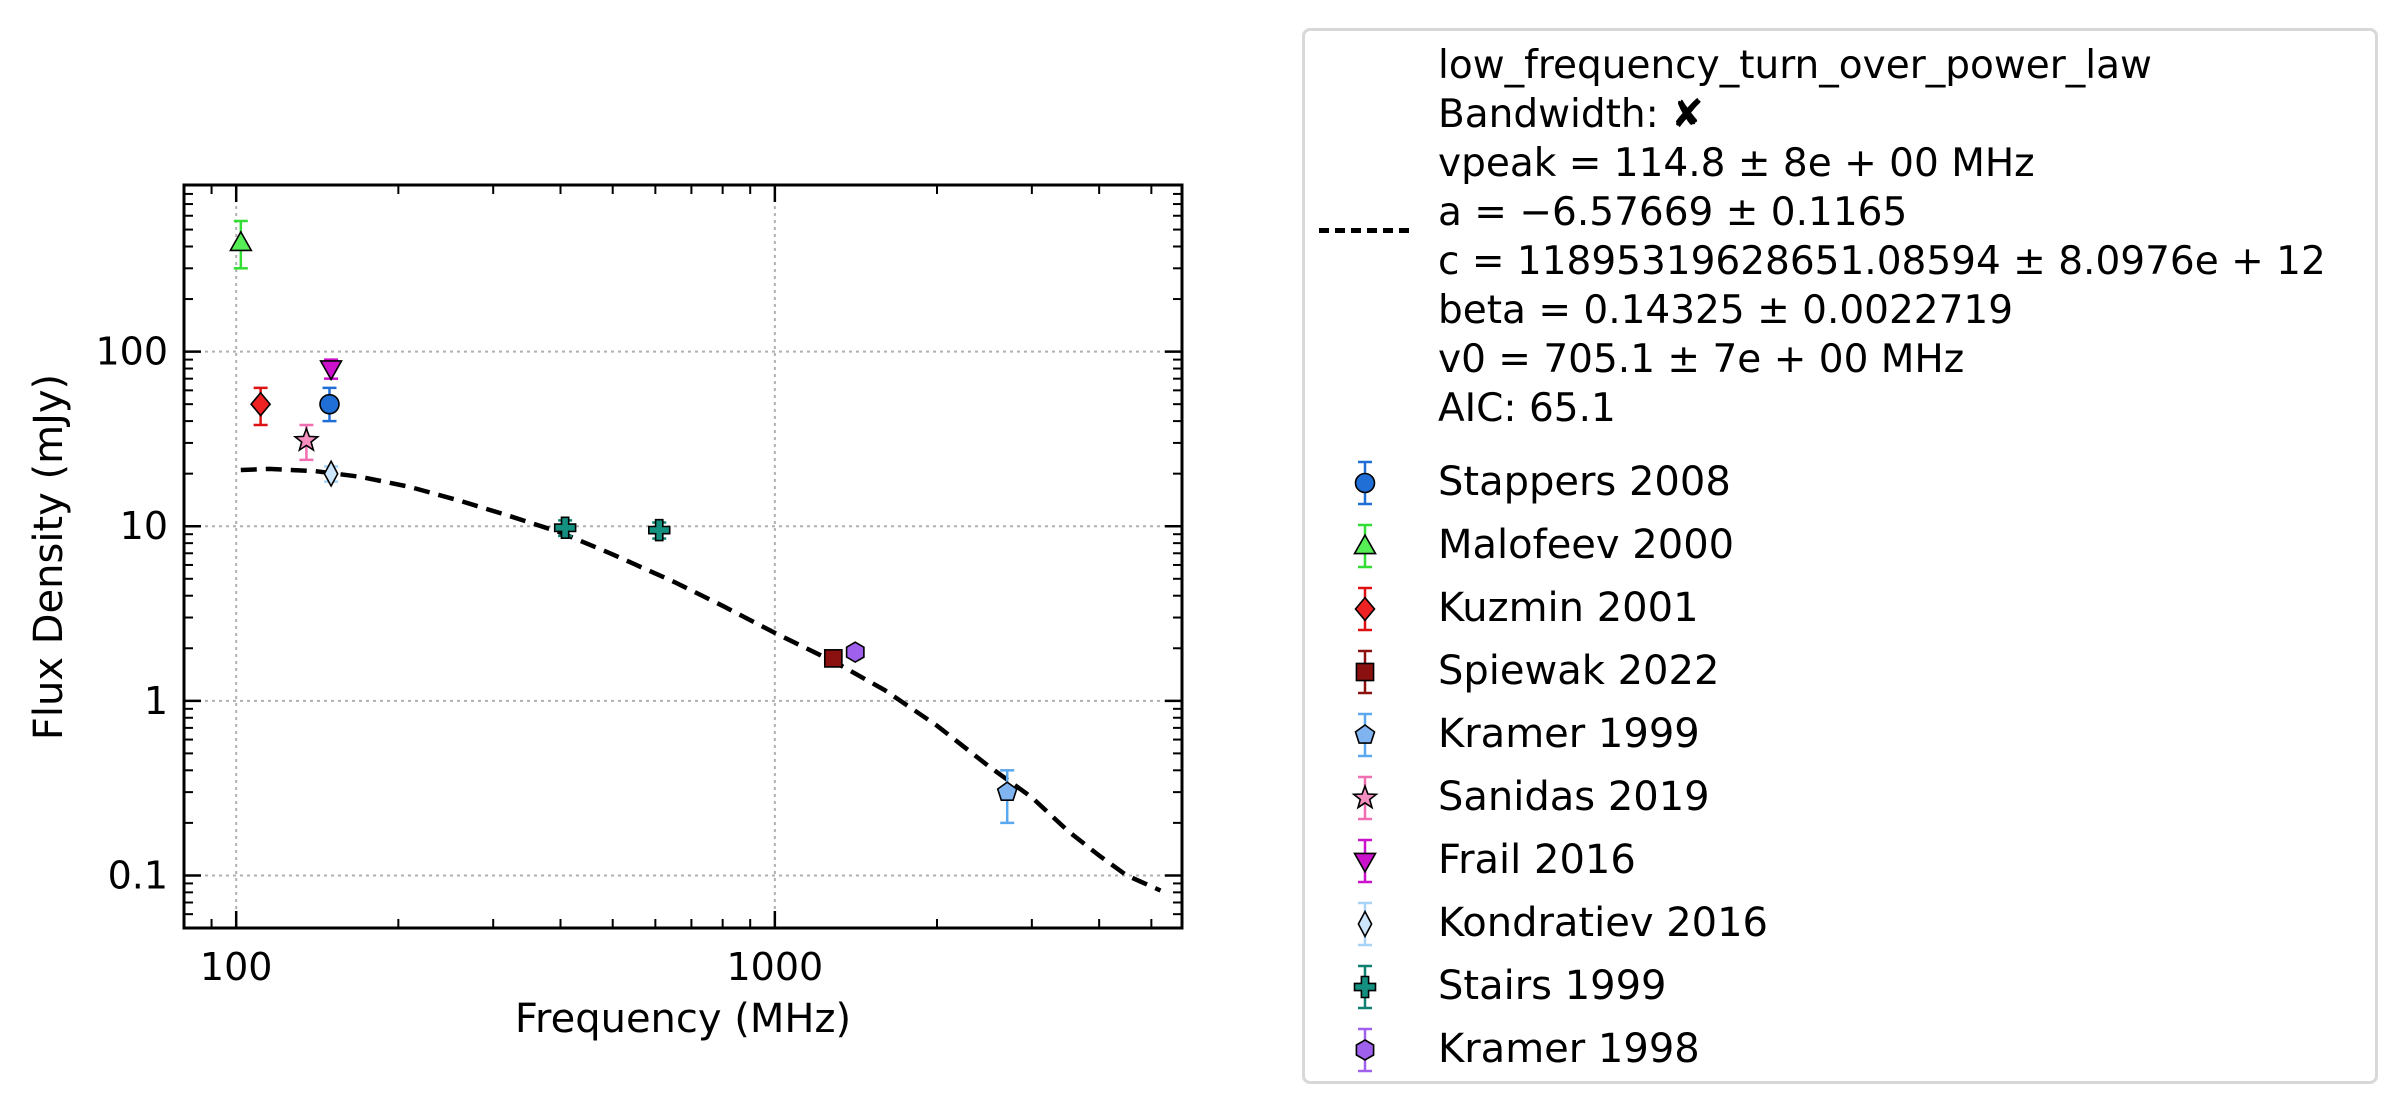 The width and height of the screenshot is (2397, 1109). I want to click on fit-a: a = −6.57669 ± 0.1165, so click(1673, 212).